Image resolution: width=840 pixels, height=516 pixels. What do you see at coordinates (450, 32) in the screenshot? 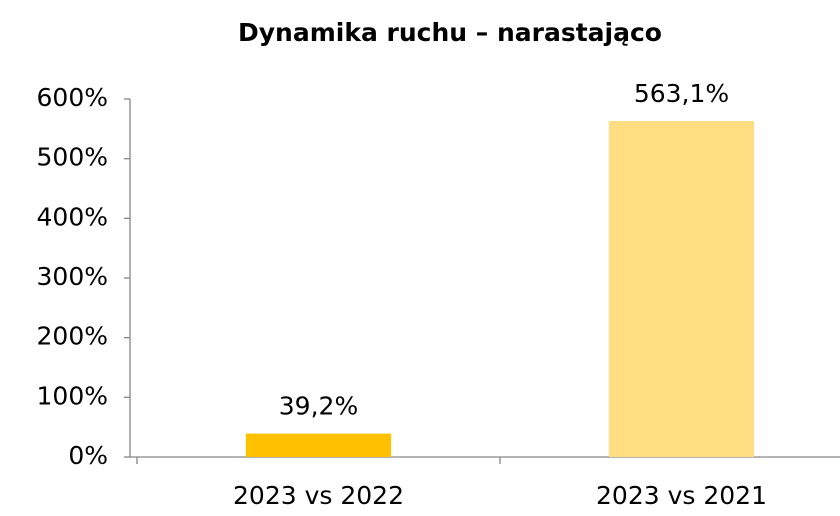
I see `chart-title: Dynamika ruchu – narastająco` at bounding box center [450, 32].